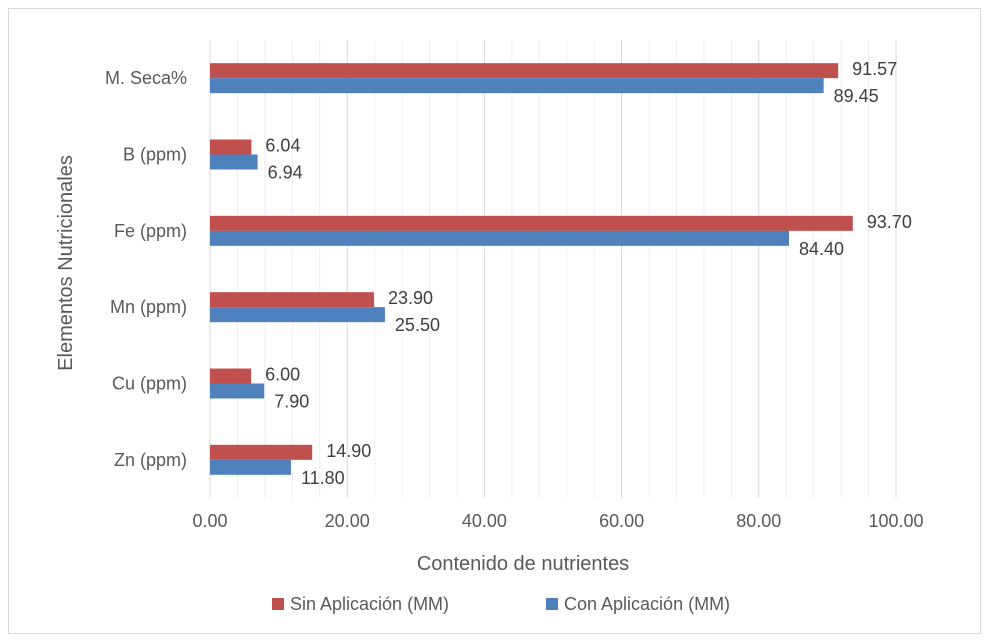  What do you see at coordinates (285, 173) in the screenshot?
I see `data-label: 6.94` at bounding box center [285, 173].